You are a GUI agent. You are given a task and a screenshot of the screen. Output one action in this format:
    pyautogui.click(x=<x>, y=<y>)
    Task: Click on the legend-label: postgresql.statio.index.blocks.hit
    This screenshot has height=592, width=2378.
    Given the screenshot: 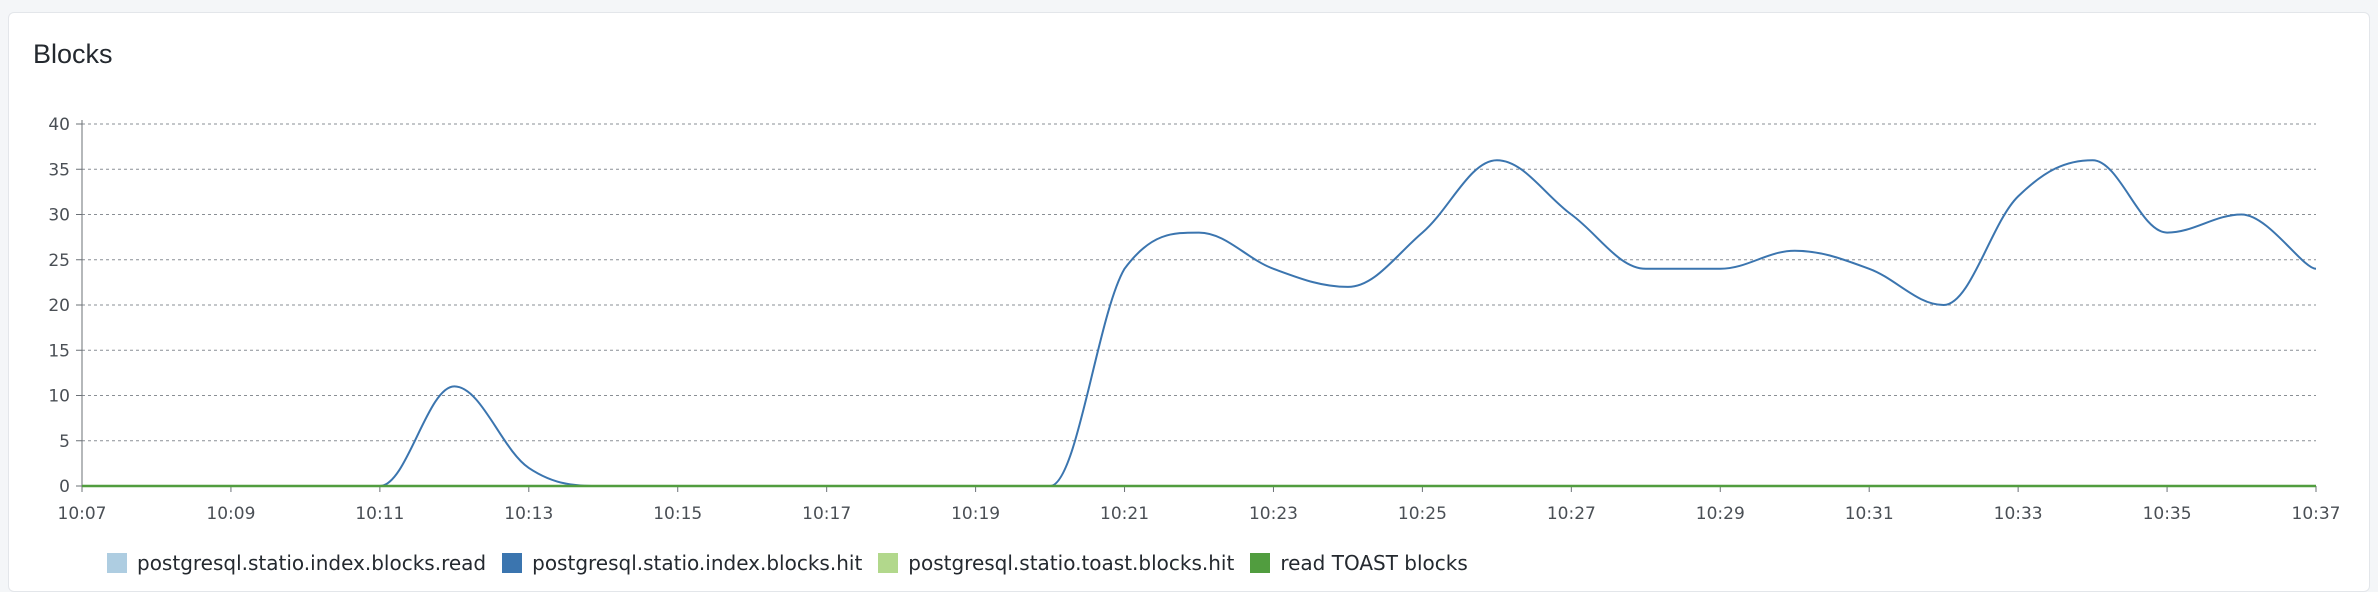 What is the action you would take?
    pyautogui.click(x=697, y=563)
    